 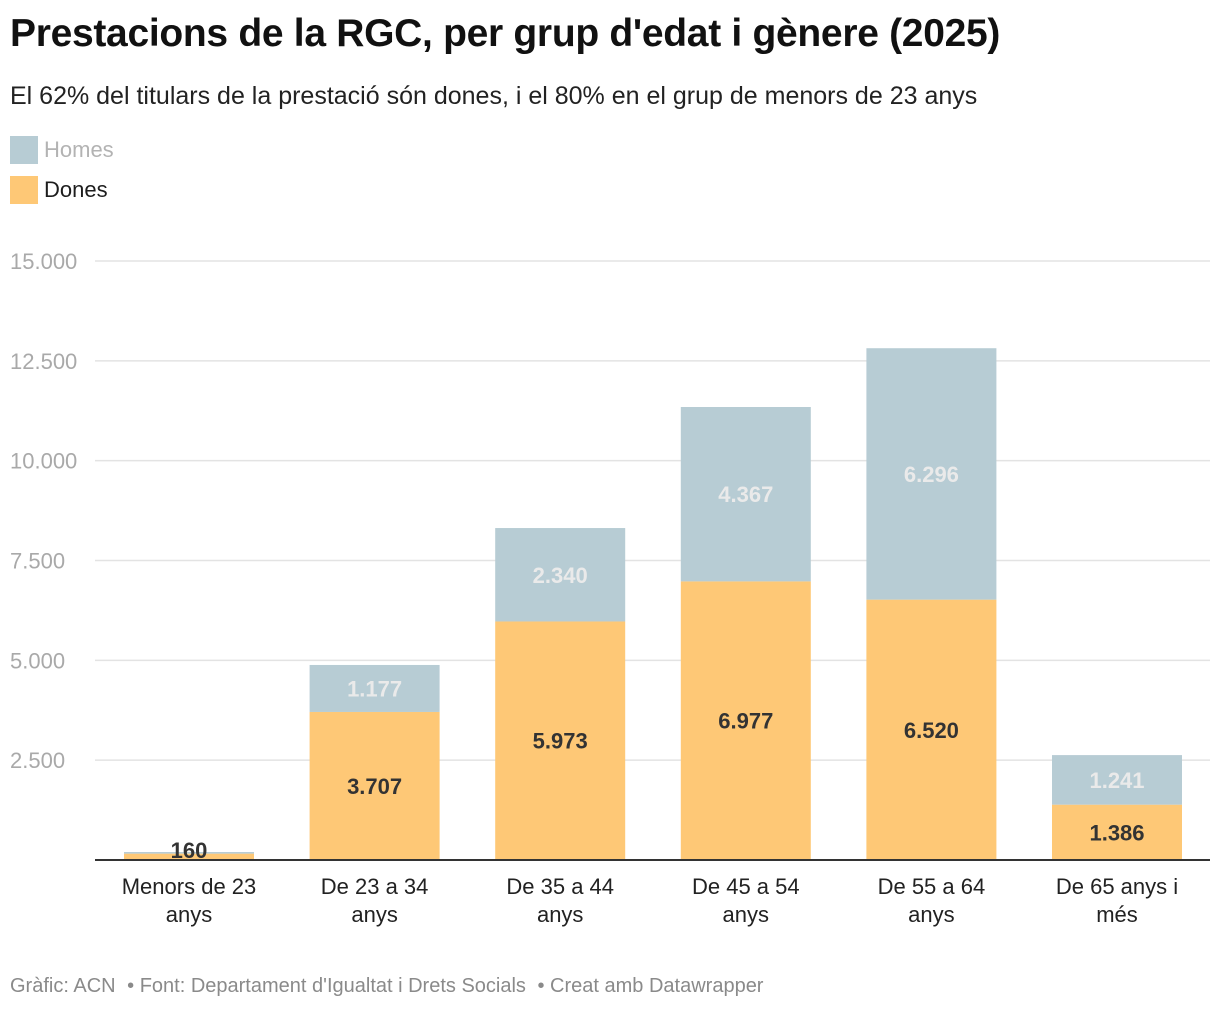 I want to click on y-tick-label: 2.500, so click(x=37, y=760).